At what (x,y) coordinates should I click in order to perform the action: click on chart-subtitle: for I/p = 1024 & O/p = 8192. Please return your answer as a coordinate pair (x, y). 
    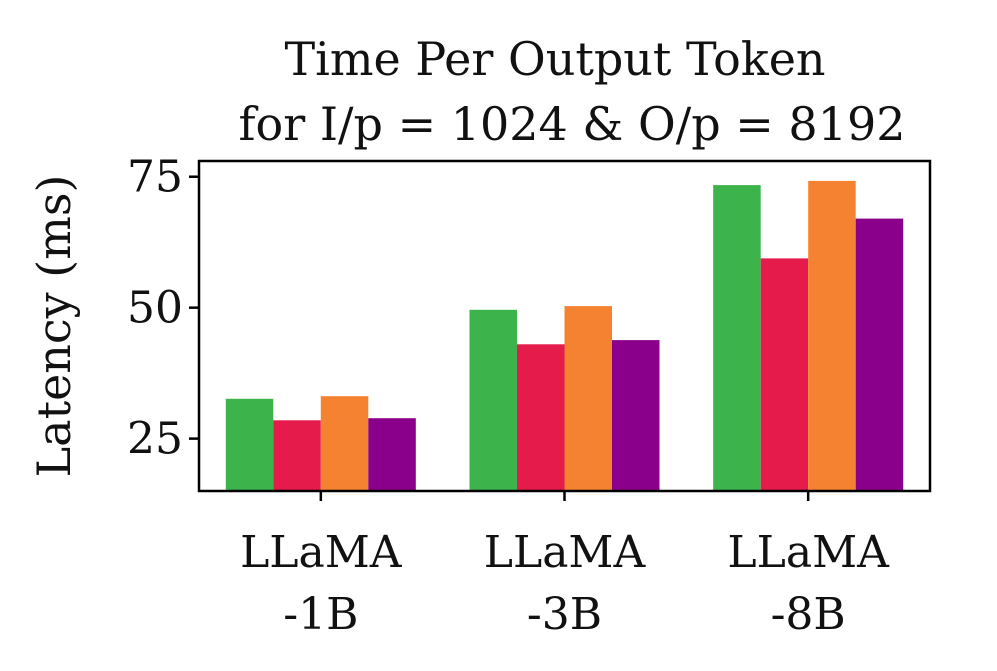
    Looking at the image, I should click on (572, 124).